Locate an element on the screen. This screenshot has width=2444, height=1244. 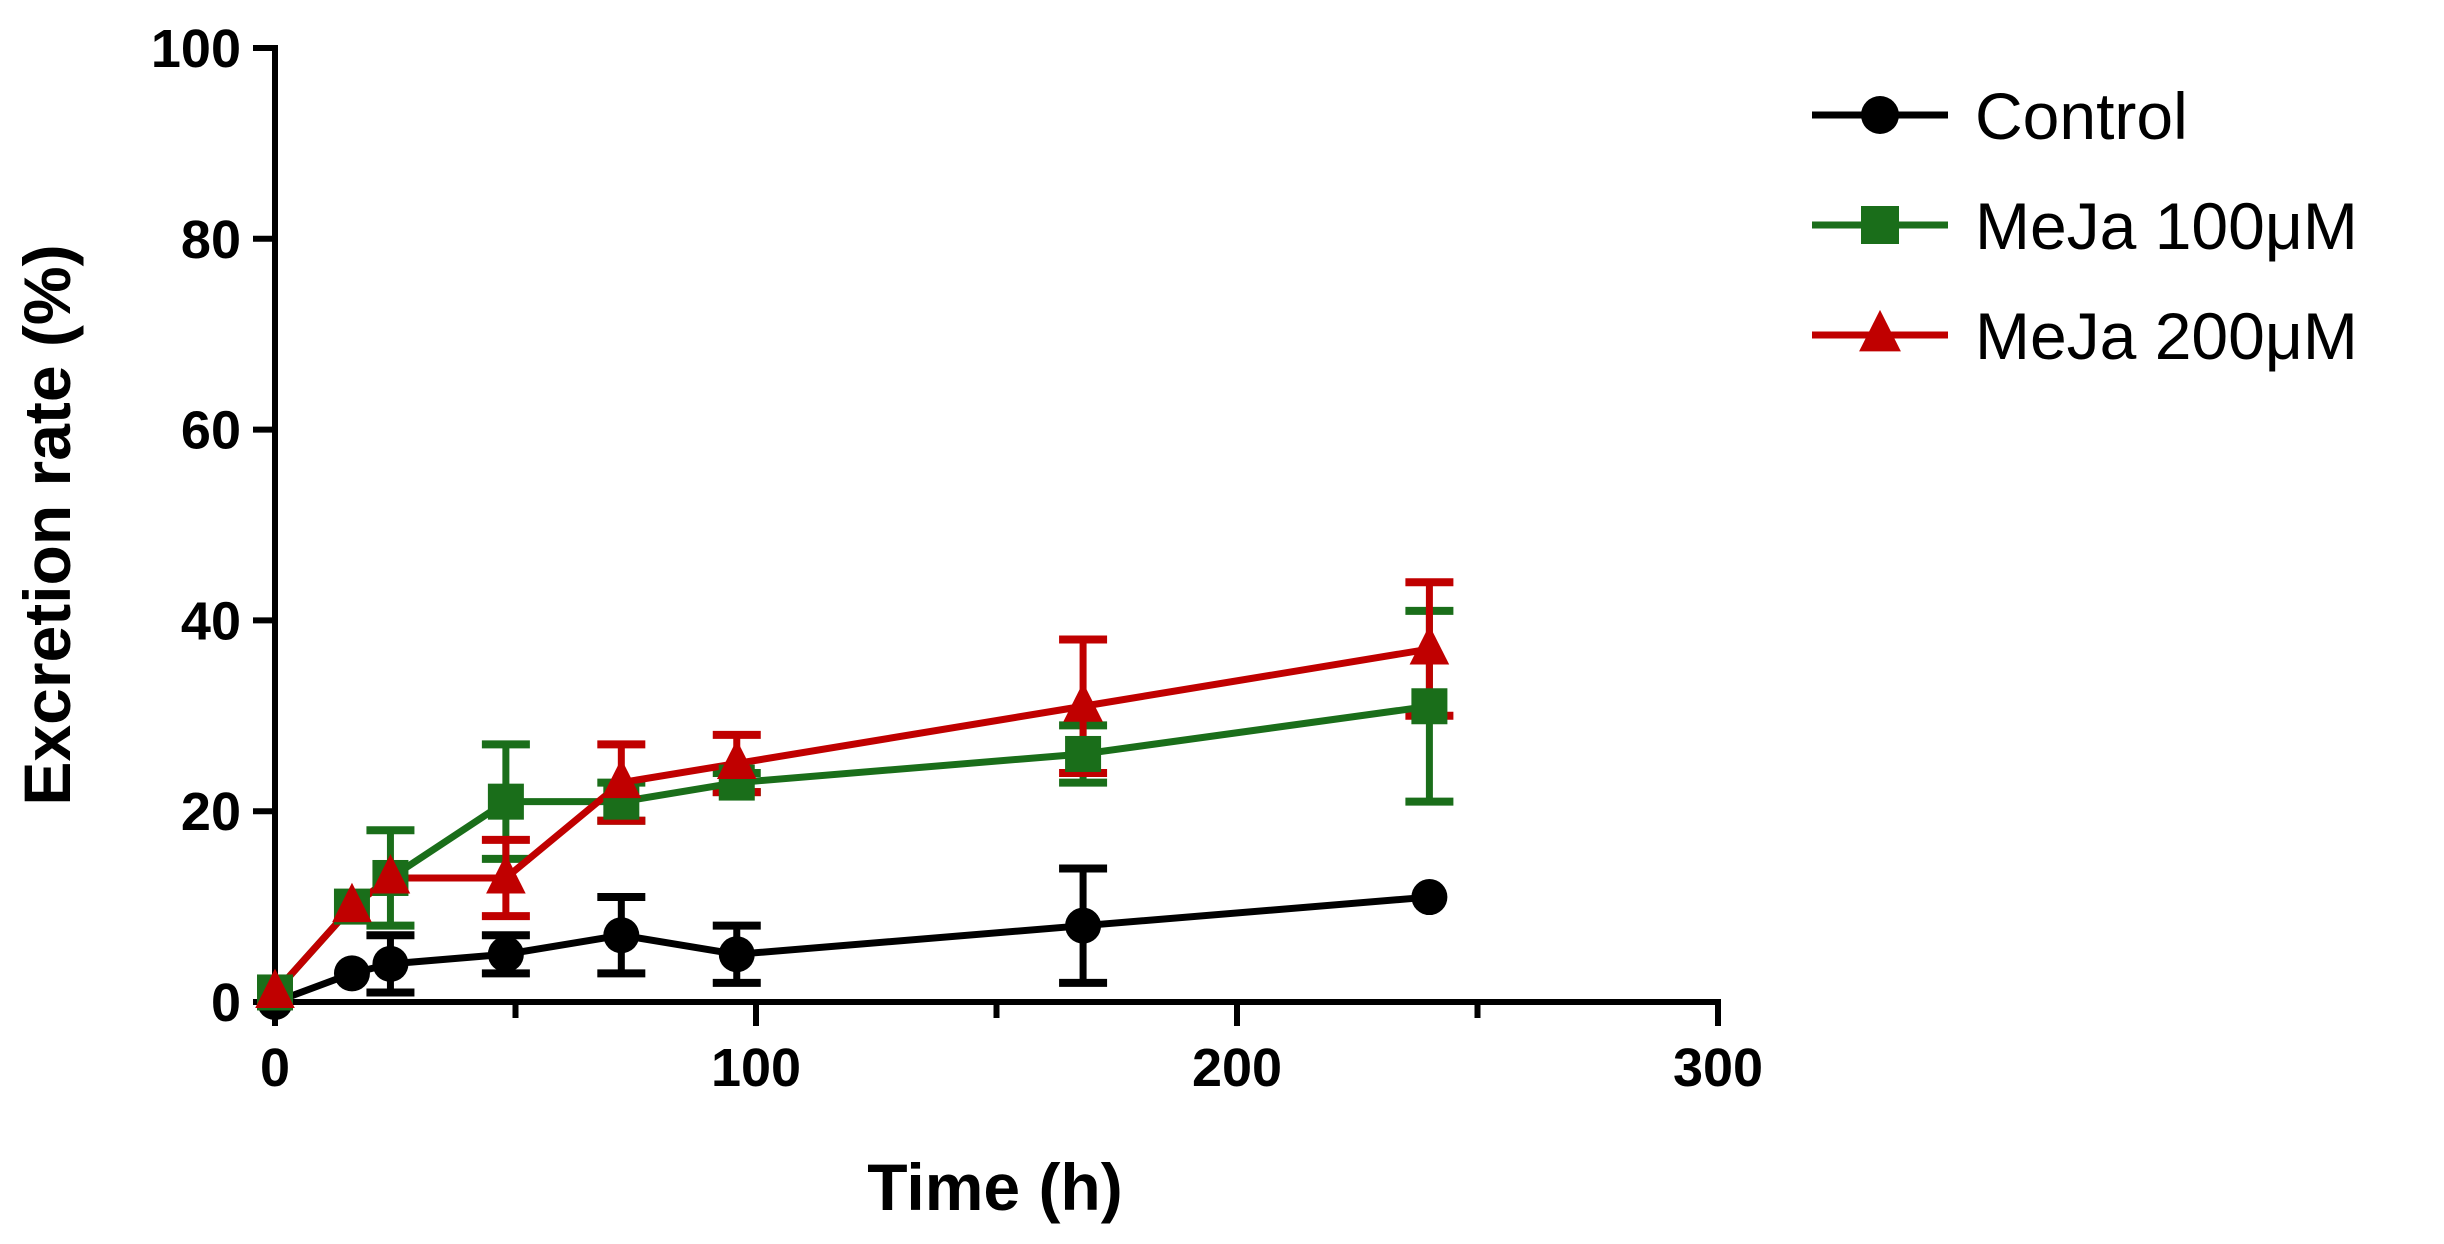
legend-item-meja-100: MeJa 100μM is located at coordinates (2085, 226).